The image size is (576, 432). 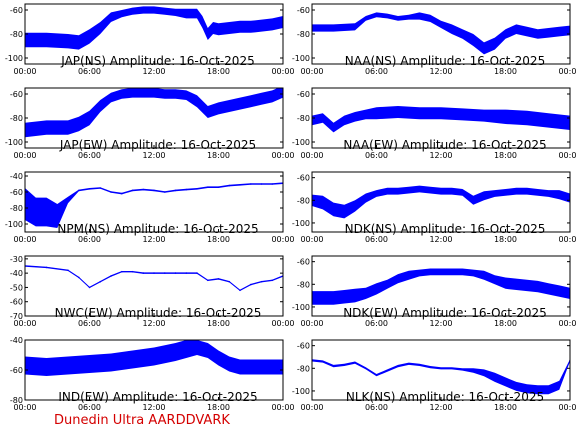 I want to click on panel-title: NWC(EW) Amplitude: 16-Oct-2025, so click(x=158, y=313).